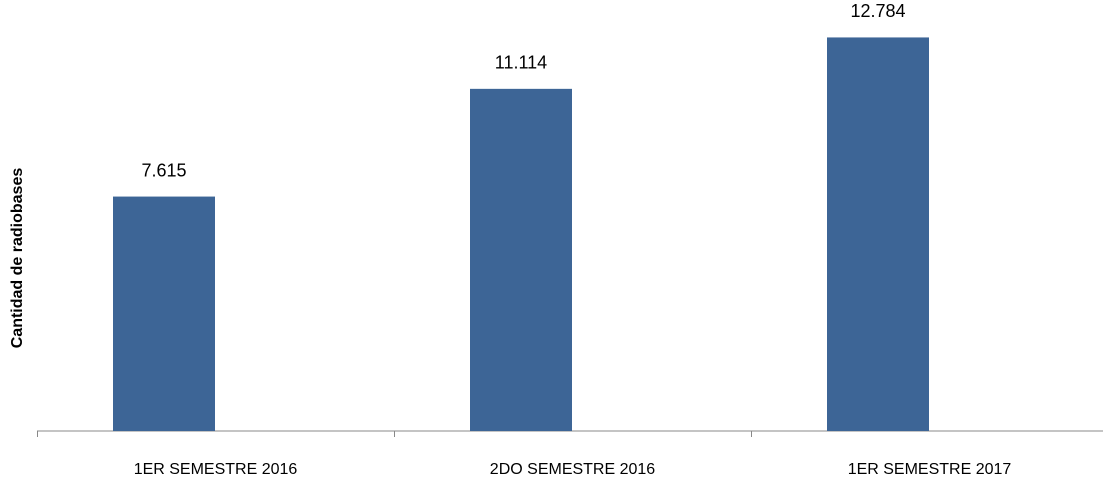 This screenshot has height=481, width=1103. I want to click on x-tick-label: 1ER SEMESTRE 2017, so click(930, 469).